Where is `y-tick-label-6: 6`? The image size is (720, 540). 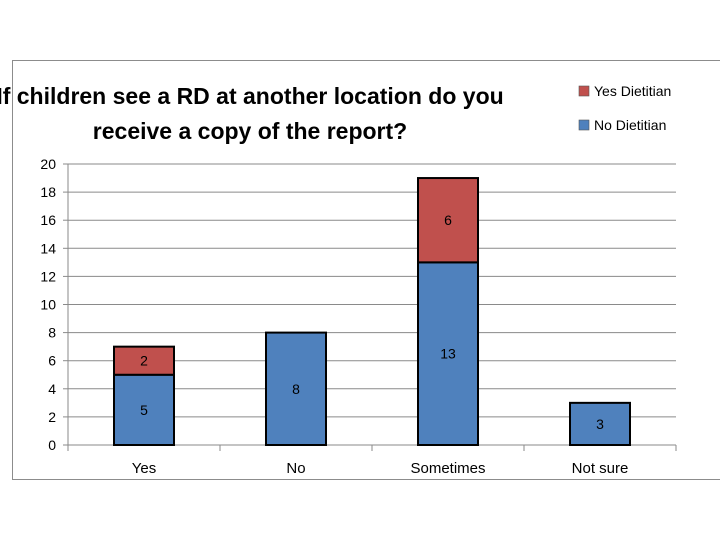
y-tick-label-6: 6 is located at coordinates (52, 361).